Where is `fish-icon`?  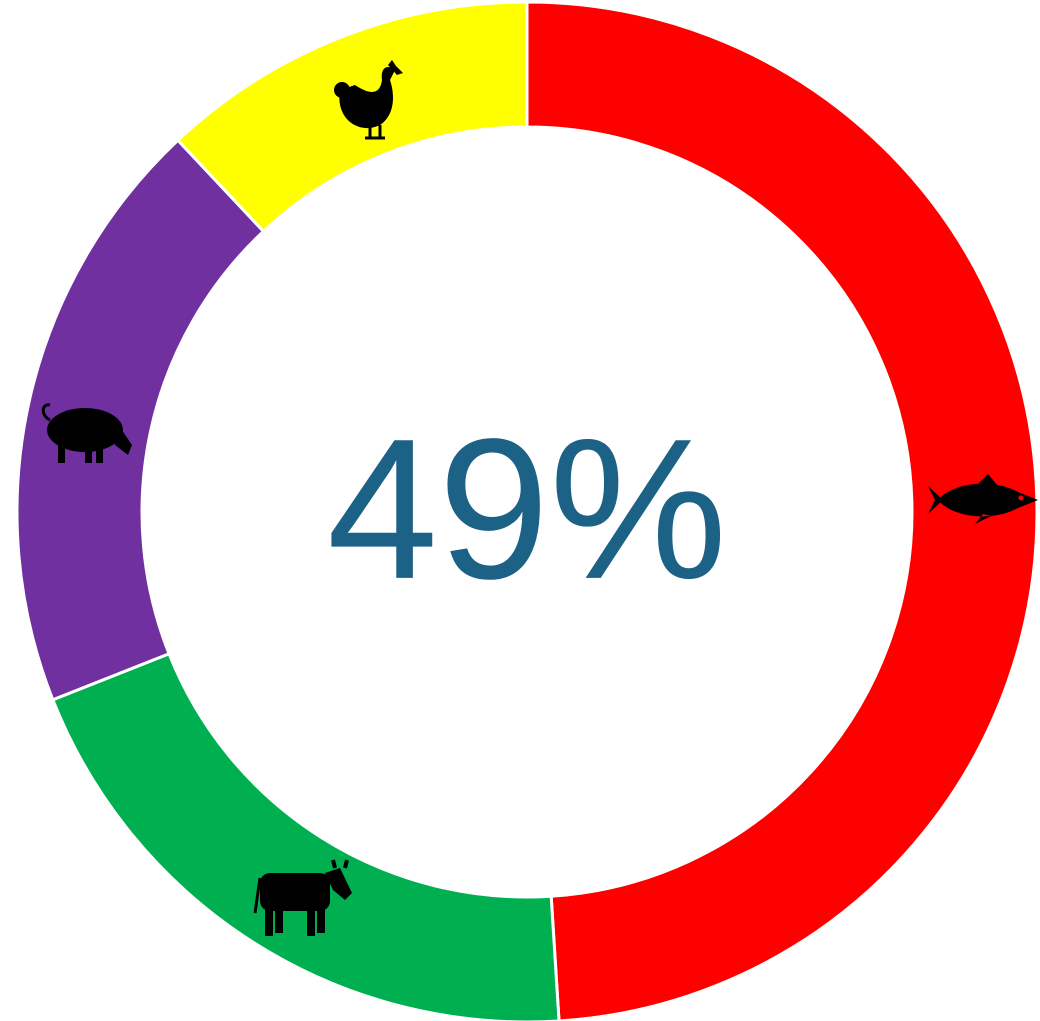
fish-icon is located at coordinates (983, 499).